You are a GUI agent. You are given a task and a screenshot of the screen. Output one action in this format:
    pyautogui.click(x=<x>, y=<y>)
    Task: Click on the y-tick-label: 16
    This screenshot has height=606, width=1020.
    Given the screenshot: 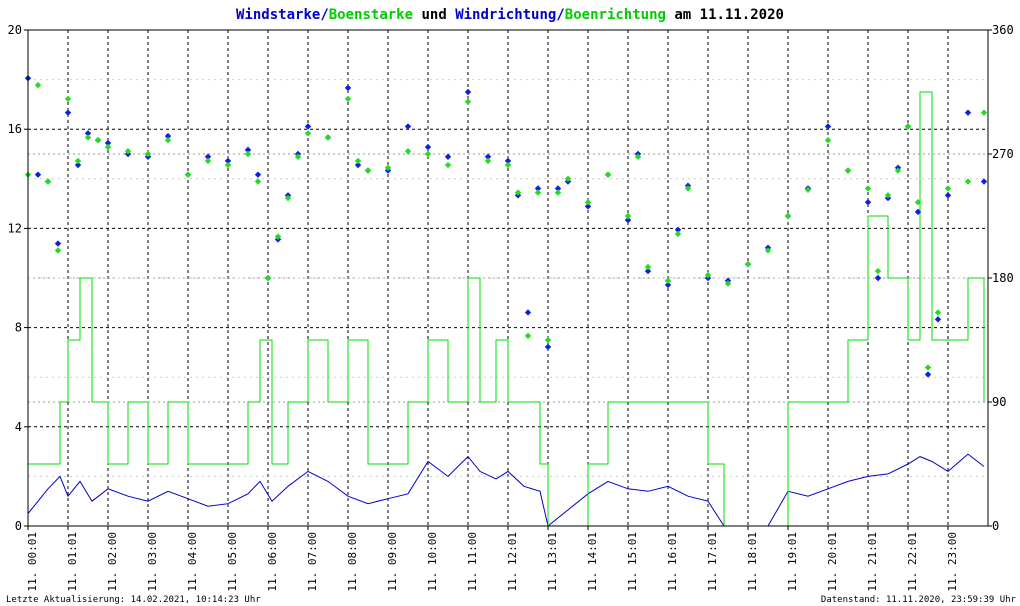 What is the action you would take?
    pyautogui.click(x=15, y=129)
    